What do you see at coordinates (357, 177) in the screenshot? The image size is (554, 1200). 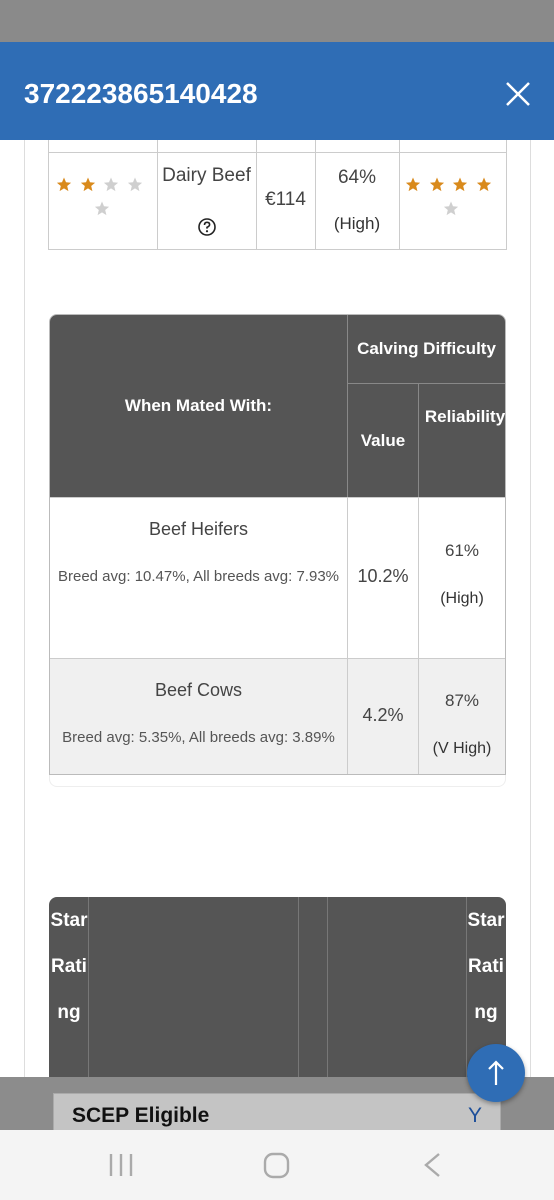 I see `reliability: 64%` at bounding box center [357, 177].